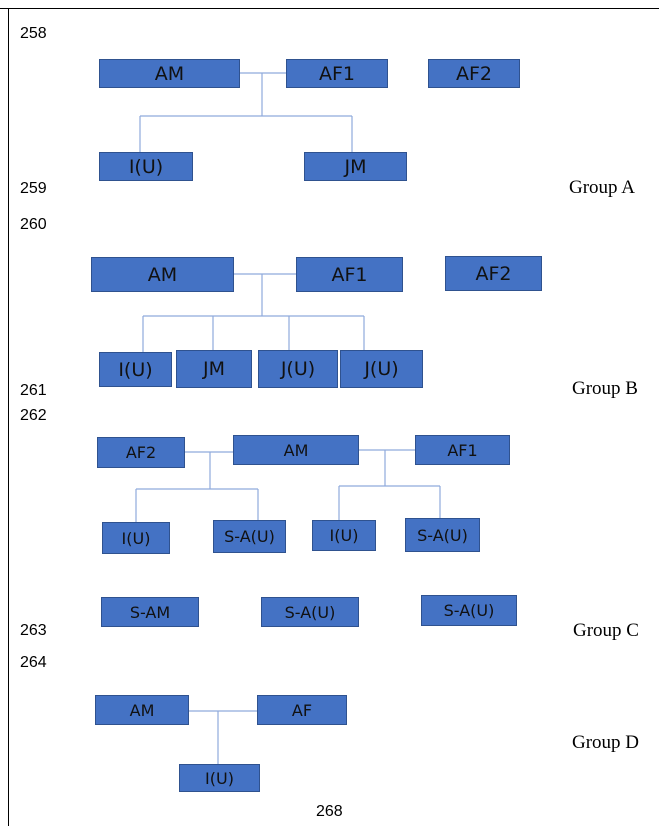 The image size is (659, 826). Describe the element at coordinates (381, 369) in the screenshot. I see `group-b-ju-box-2: J(U)` at that location.